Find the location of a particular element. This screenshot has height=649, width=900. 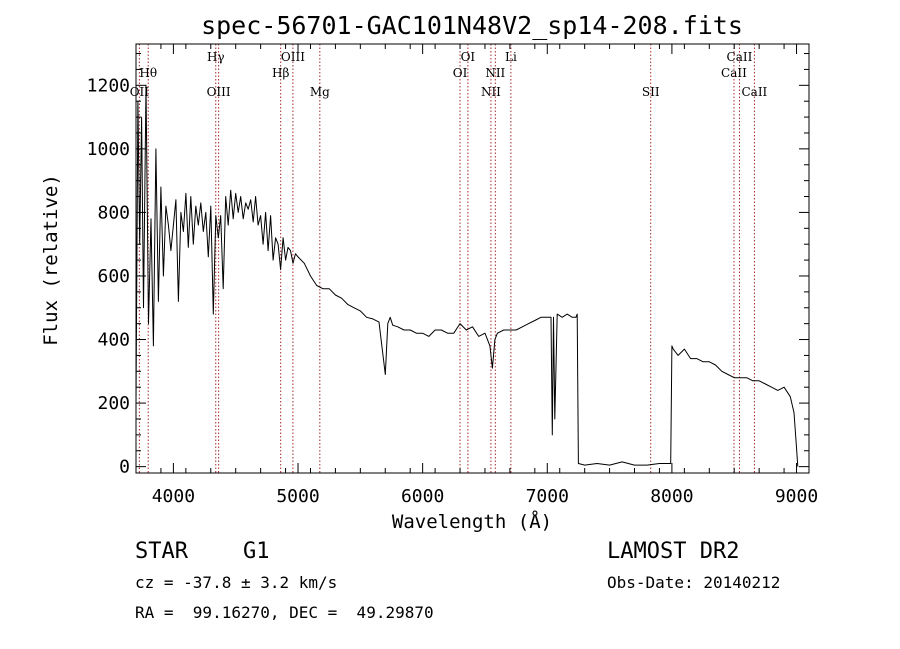

survey-name: LAMOST DR2 is located at coordinates (673, 551).